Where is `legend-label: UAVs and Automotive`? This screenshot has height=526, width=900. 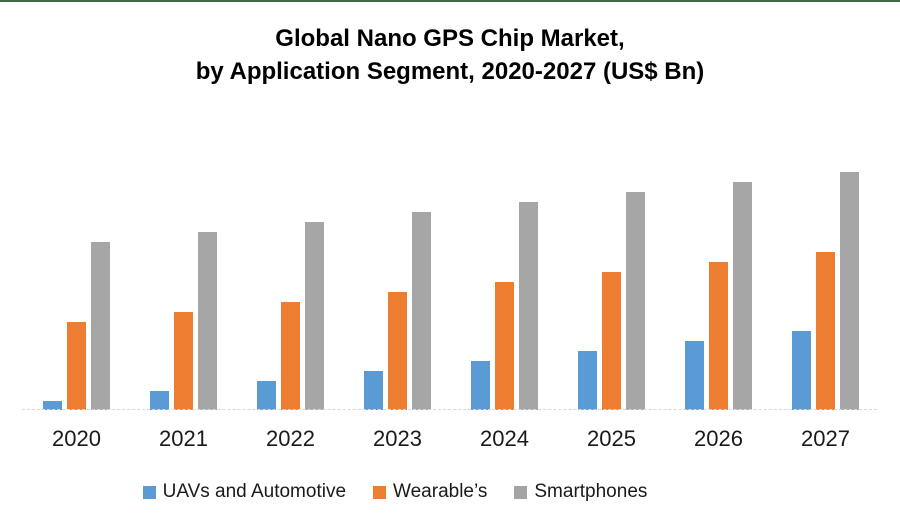 legend-label: UAVs and Automotive is located at coordinates (254, 491).